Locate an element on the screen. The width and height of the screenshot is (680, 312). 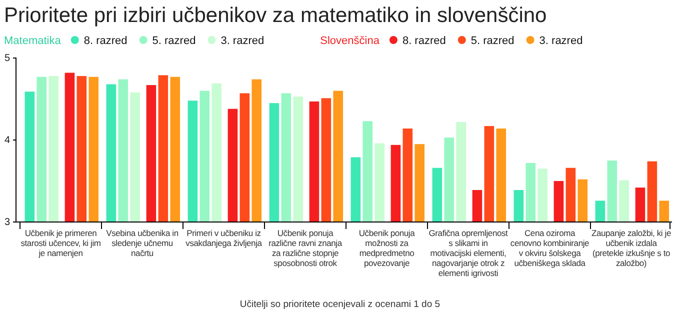
x-tick-label: Primeri v učbeniku iz vsakdanjega življenja is located at coordinates (224, 238).